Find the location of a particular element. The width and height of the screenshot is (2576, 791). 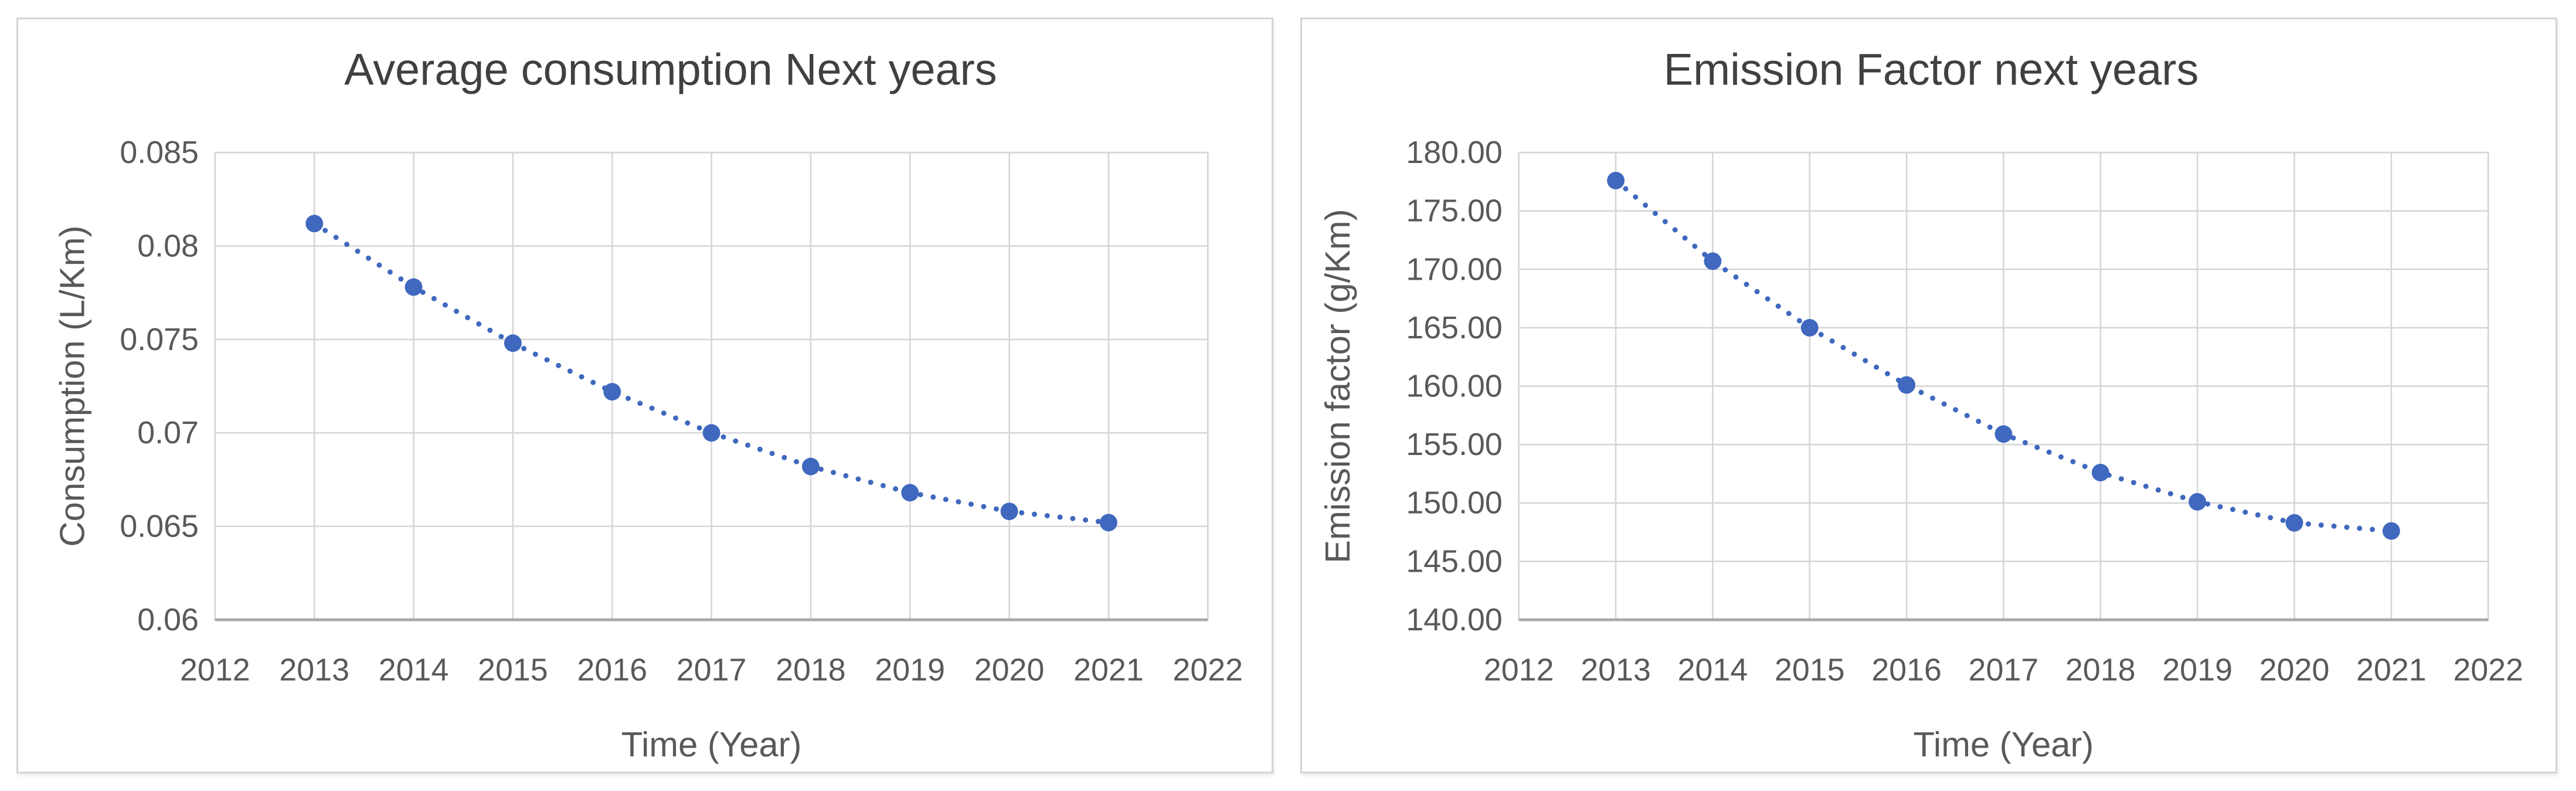

y-tick-label: 165.00 is located at coordinates (1455, 327).